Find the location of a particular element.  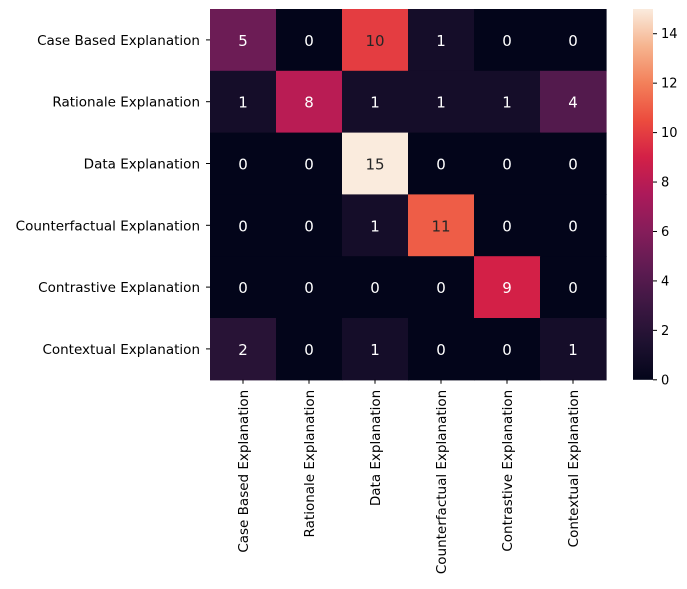

colorbar-tick-label: 8 is located at coordinates (665, 183).